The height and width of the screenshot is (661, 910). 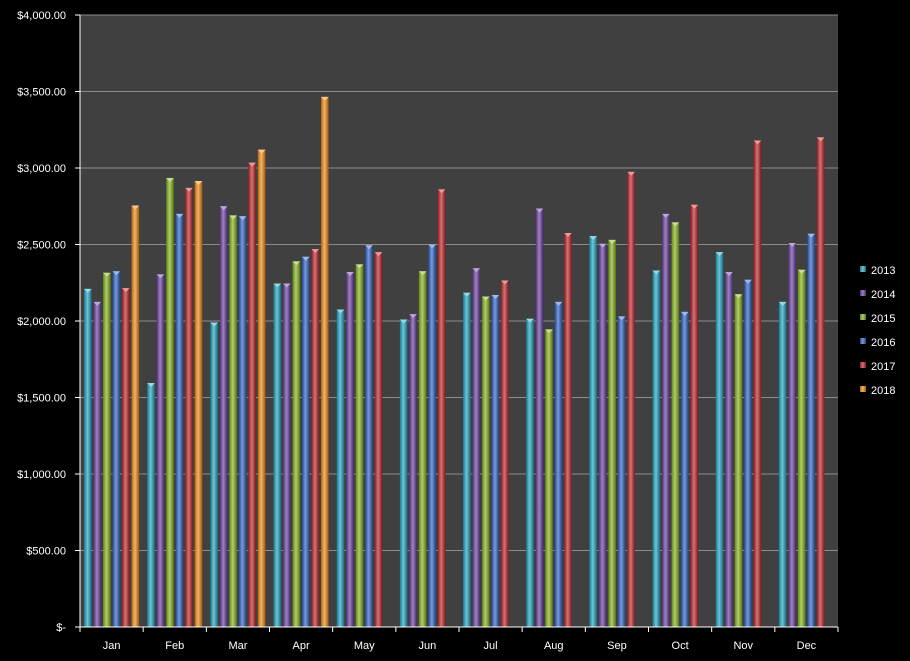 What do you see at coordinates (621, 471) in the screenshot?
I see `bar-sep-2016` at bounding box center [621, 471].